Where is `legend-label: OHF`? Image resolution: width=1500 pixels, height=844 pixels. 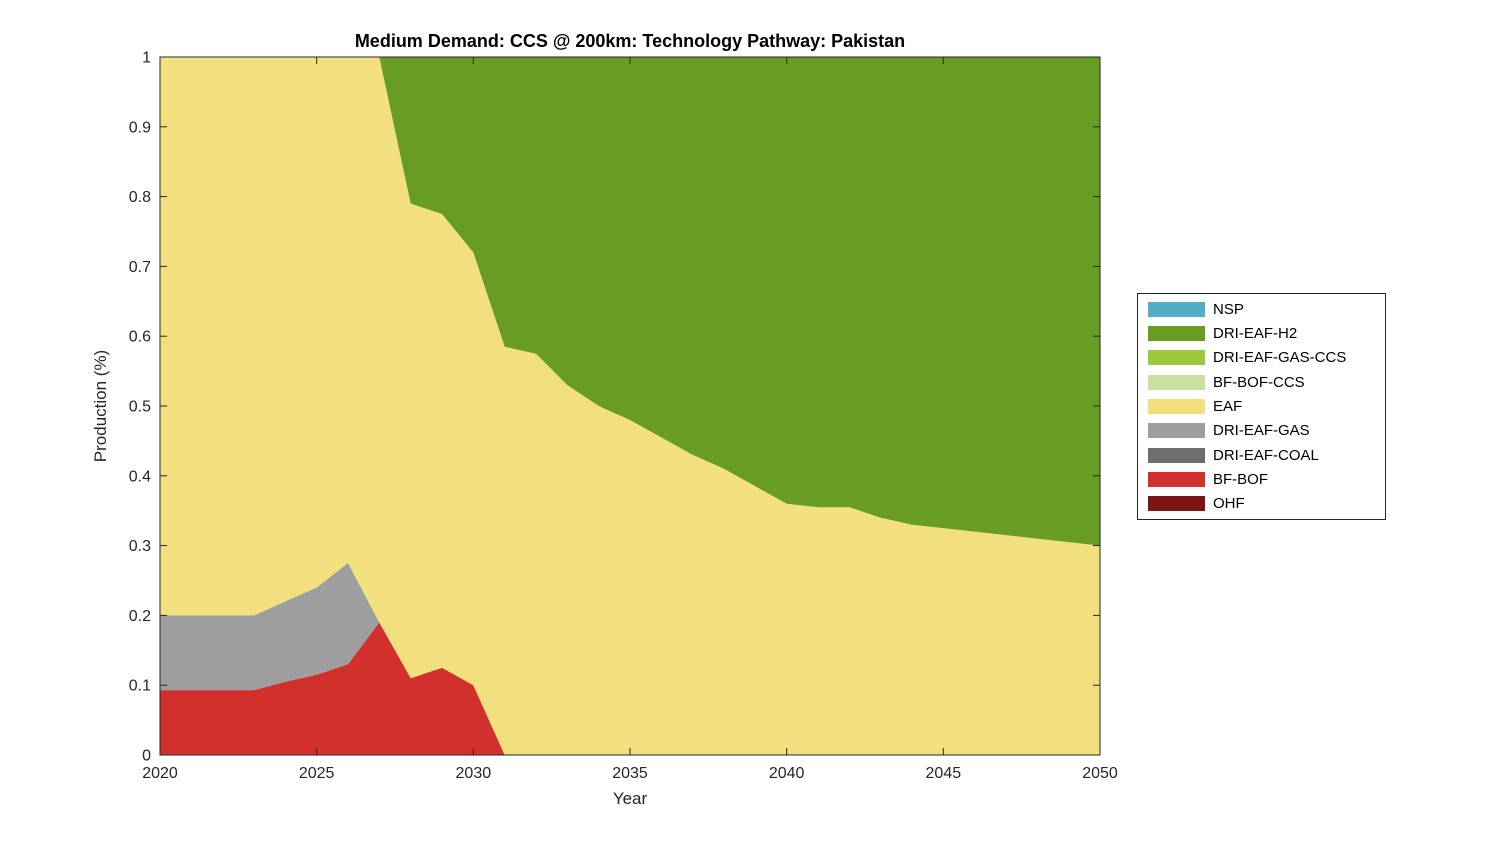
legend-label: OHF is located at coordinates (1229, 504).